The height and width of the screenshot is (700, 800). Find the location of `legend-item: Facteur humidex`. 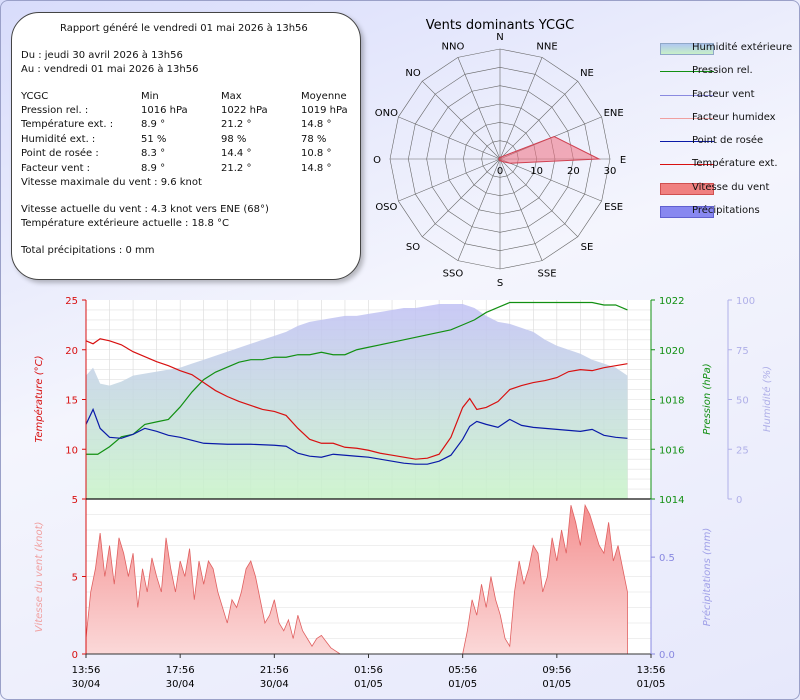

legend-item: Facteur humidex is located at coordinates (728, 121).